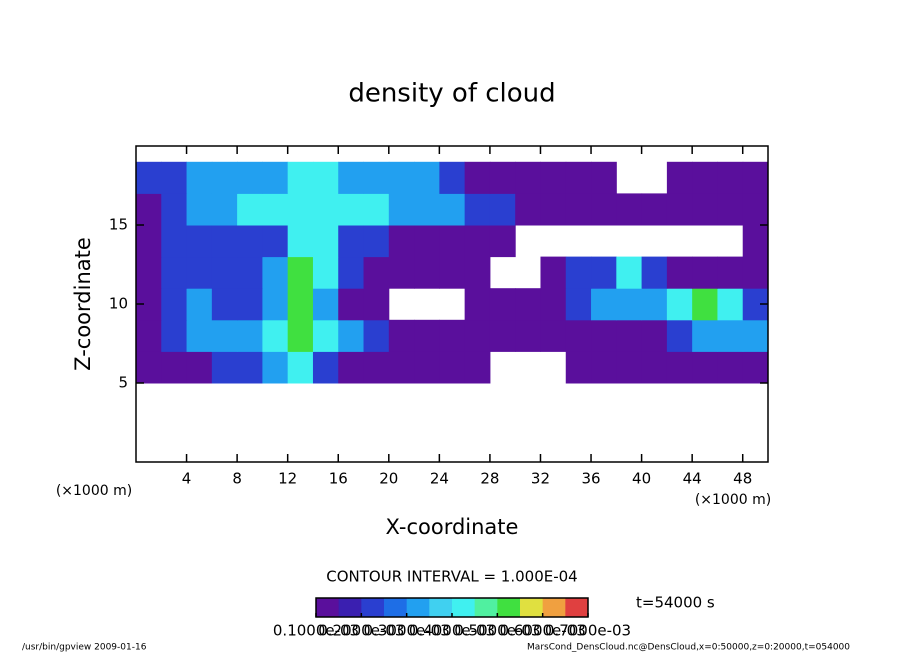 This screenshot has height=654, width=904. What do you see at coordinates (118, 225) in the screenshot?
I see `y-tick-label: 15` at bounding box center [118, 225].